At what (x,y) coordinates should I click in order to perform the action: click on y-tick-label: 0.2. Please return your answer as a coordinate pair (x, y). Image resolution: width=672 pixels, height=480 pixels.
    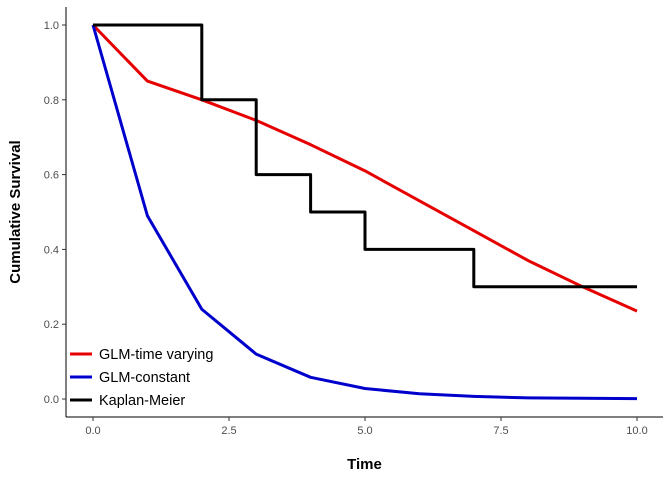
    Looking at the image, I should click on (51, 325).